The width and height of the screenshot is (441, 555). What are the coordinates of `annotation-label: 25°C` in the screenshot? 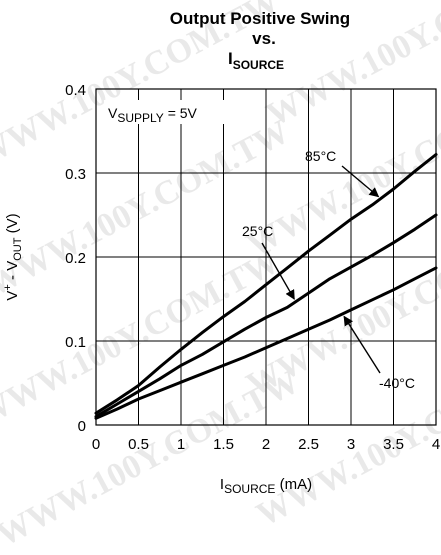 It's located at (257, 231).